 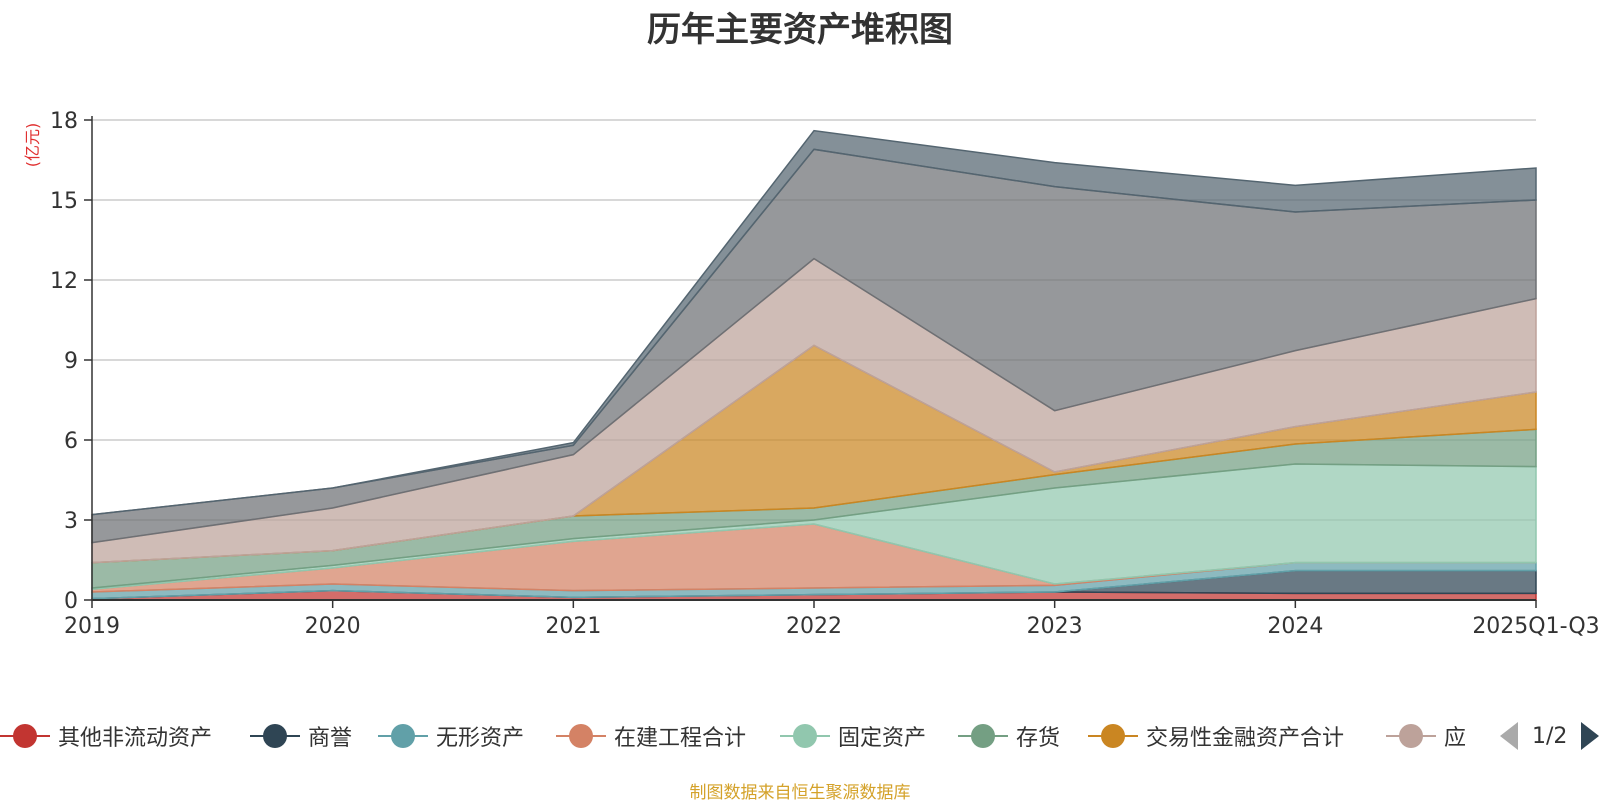 I want to click on x-tick-label: 2021, so click(x=573, y=626).